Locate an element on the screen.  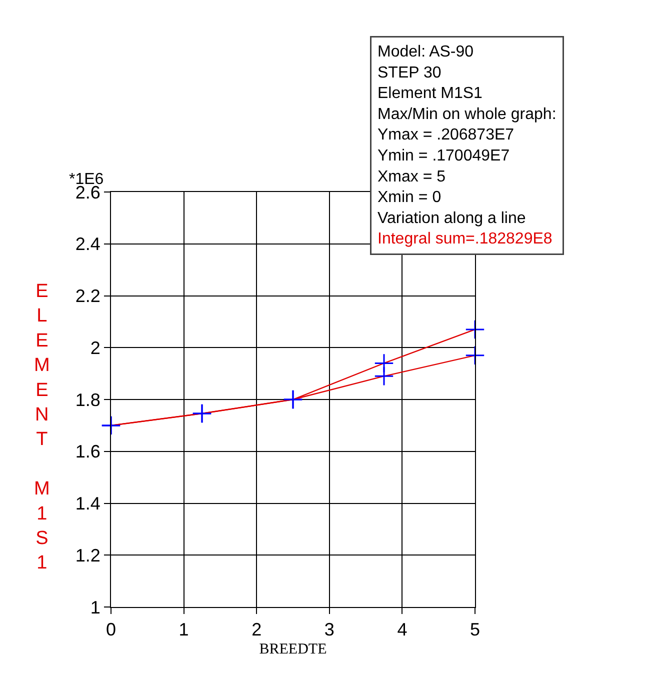
text: Max/Min on whole graph: is located at coordinates (467, 114).